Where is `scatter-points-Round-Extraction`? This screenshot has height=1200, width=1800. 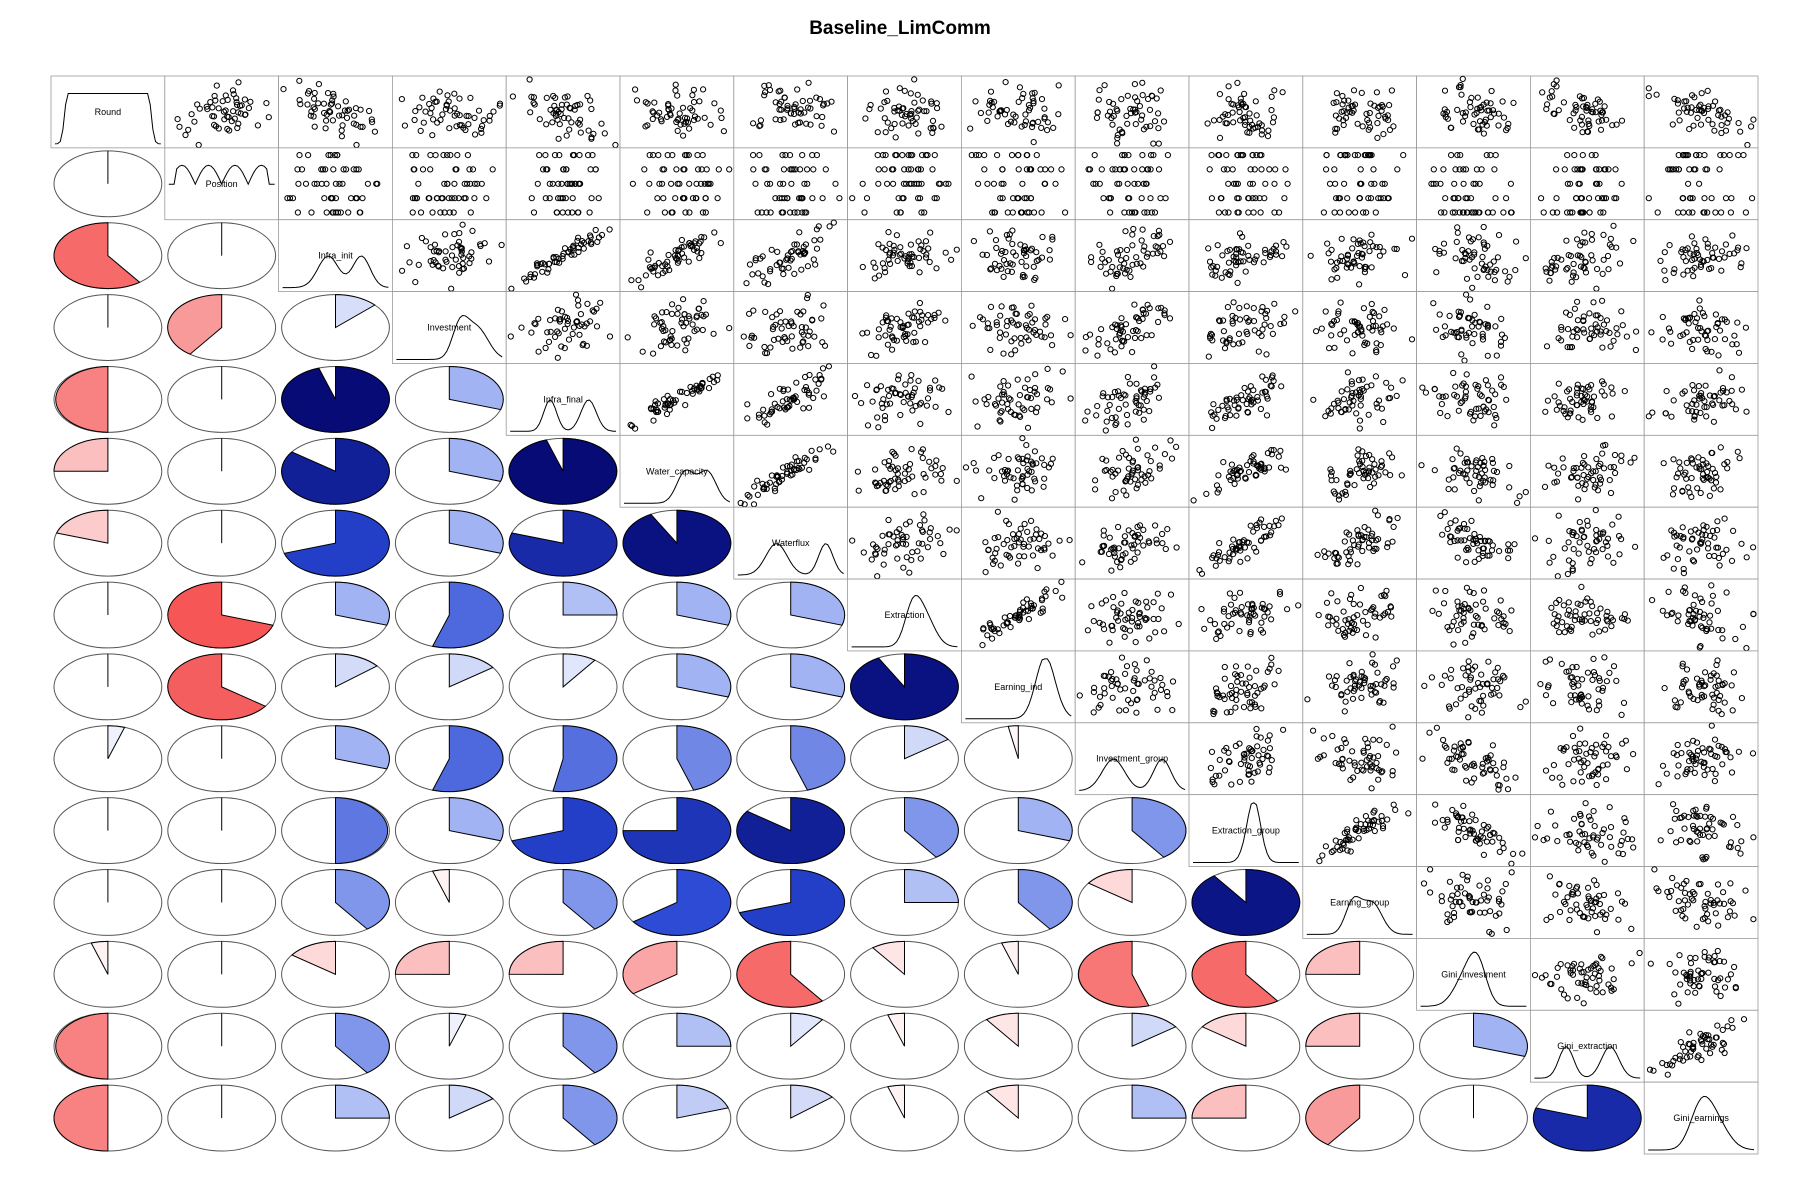
scatter-points-Round-Extraction is located at coordinates (903, 108).